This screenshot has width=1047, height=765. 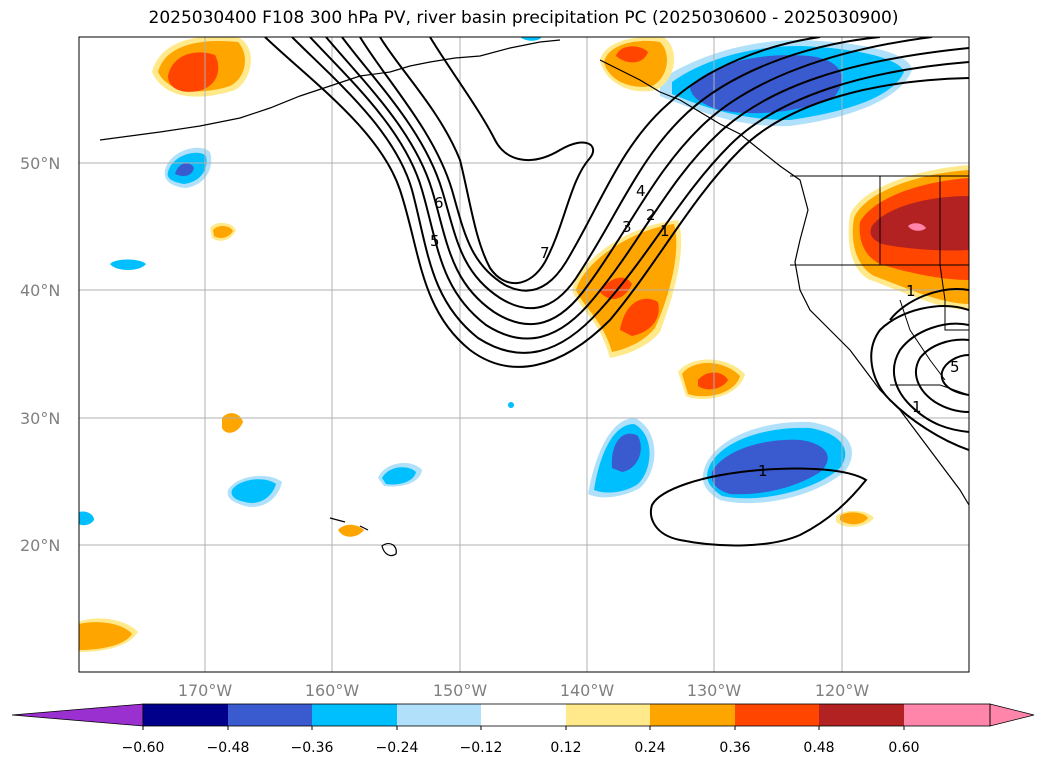 What do you see at coordinates (460, 690) in the screenshot?
I see `lon-label: 150°W` at bounding box center [460, 690].